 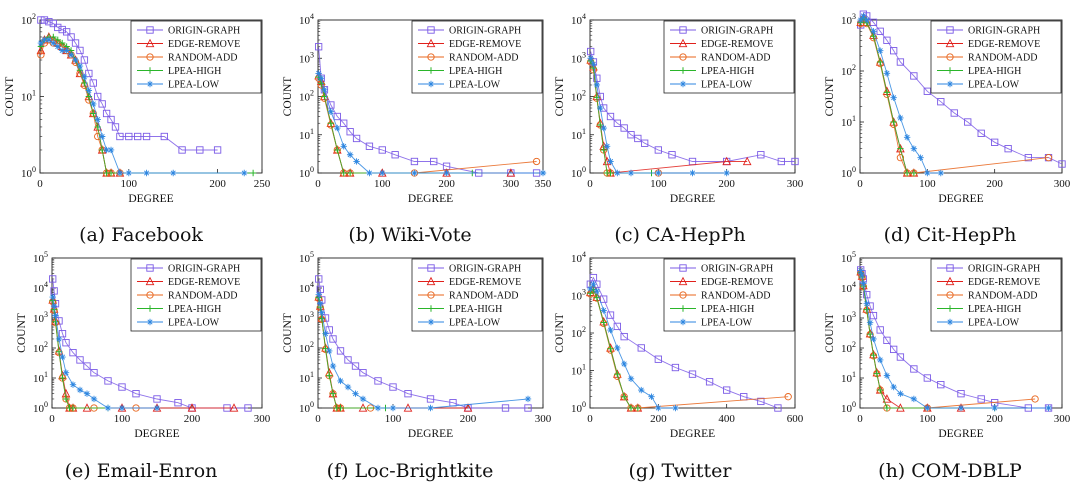 What do you see at coordinates (795, 419) in the screenshot?
I see `x-tick-label: 600` at bounding box center [795, 419].